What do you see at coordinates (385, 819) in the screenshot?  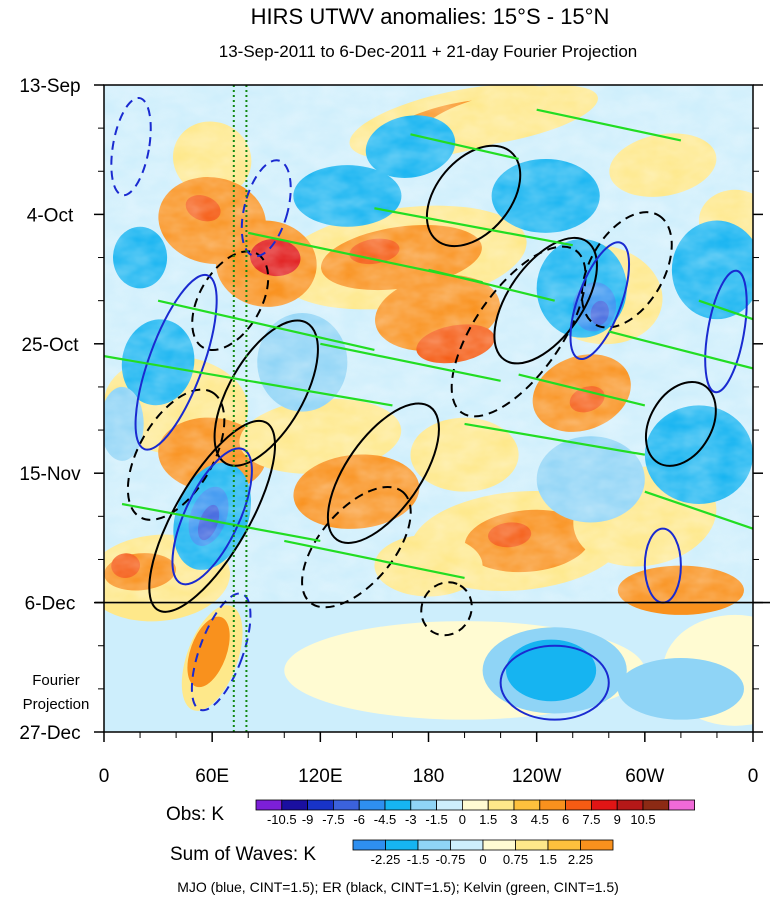 I see `colorbar-tick-label: -4.5` at bounding box center [385, 819].